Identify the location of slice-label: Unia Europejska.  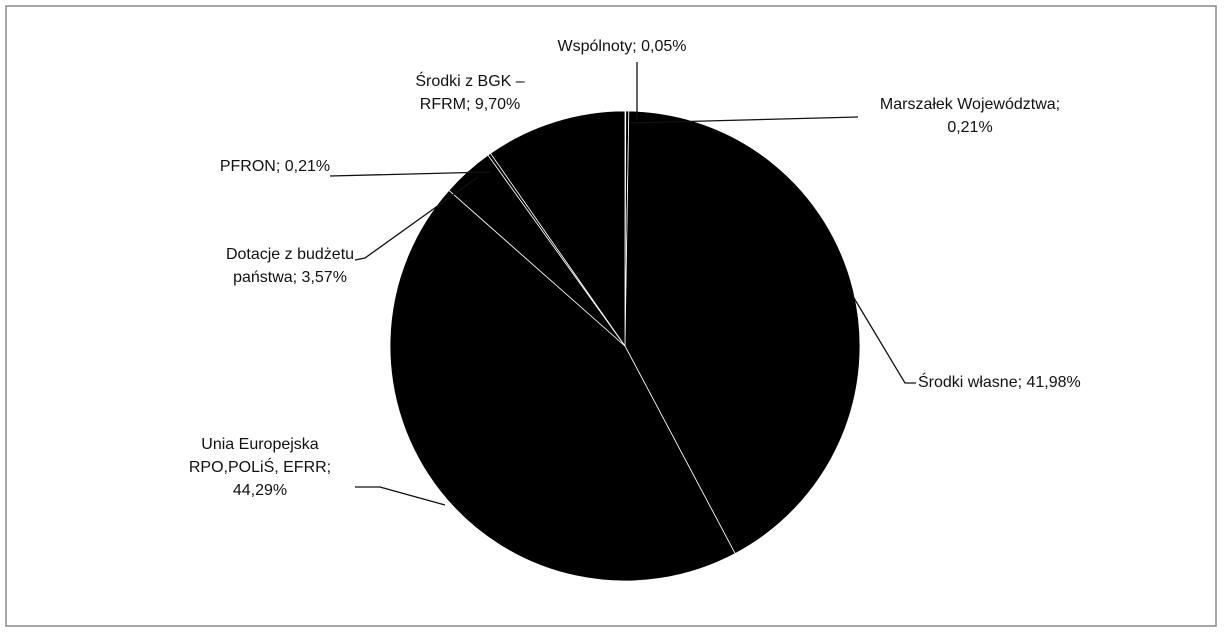
(260, 444).